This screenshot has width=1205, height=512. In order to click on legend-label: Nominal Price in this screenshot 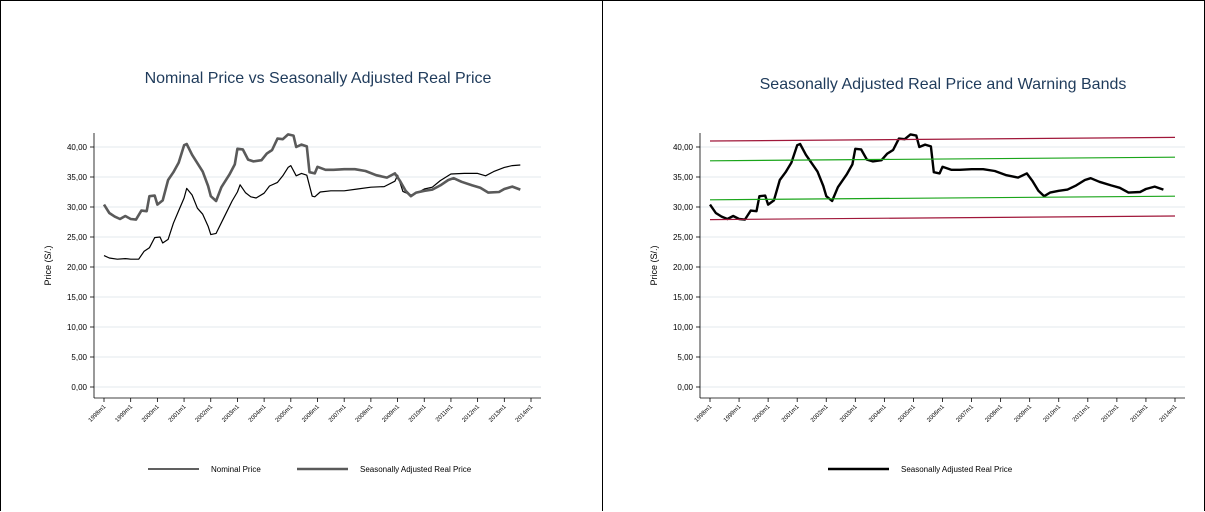, I will do `click(236, 469)`.